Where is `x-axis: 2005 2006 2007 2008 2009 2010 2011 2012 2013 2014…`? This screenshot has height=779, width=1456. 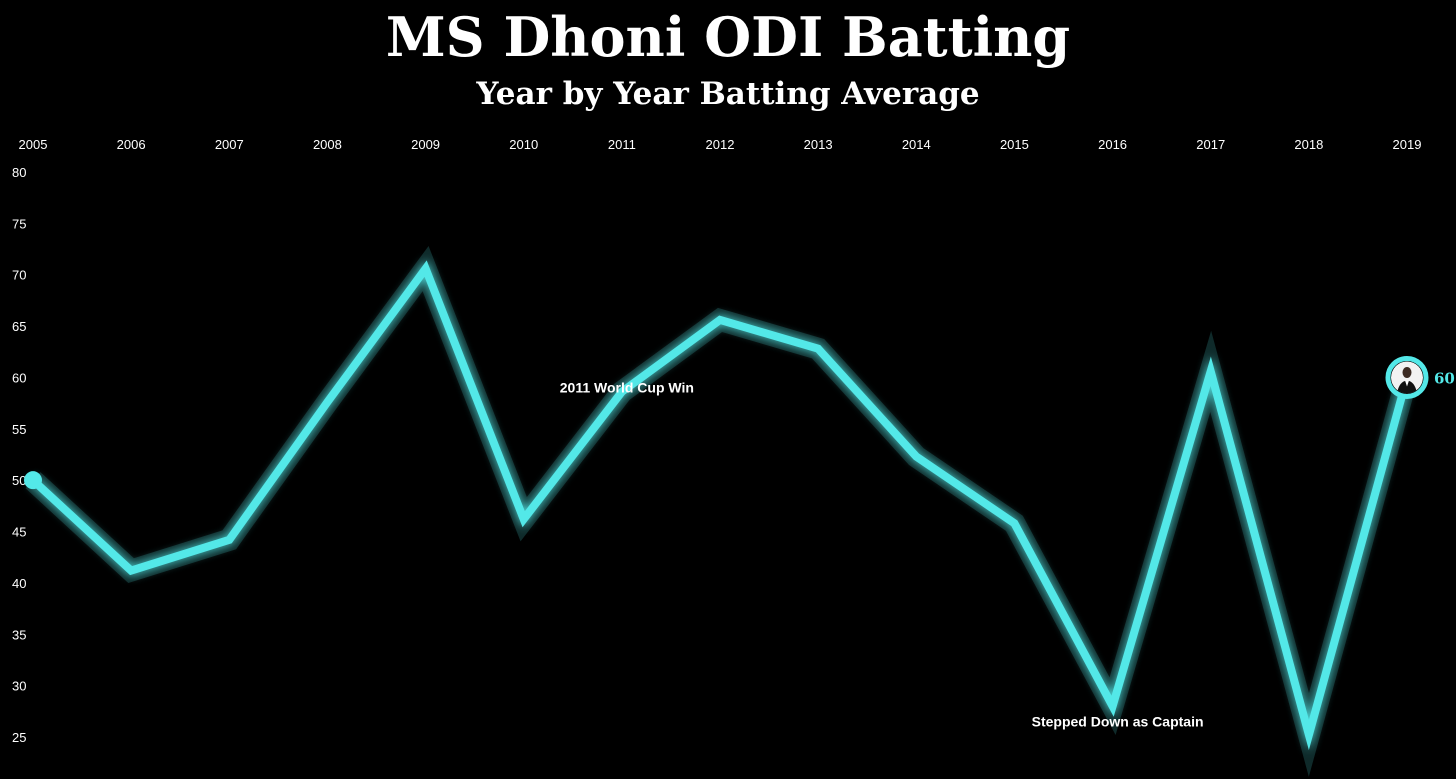
x-axis: 2005 2006 2007 2008 2009 2010 2011 2012 2013 2014… is located at coordinates (720, 144).